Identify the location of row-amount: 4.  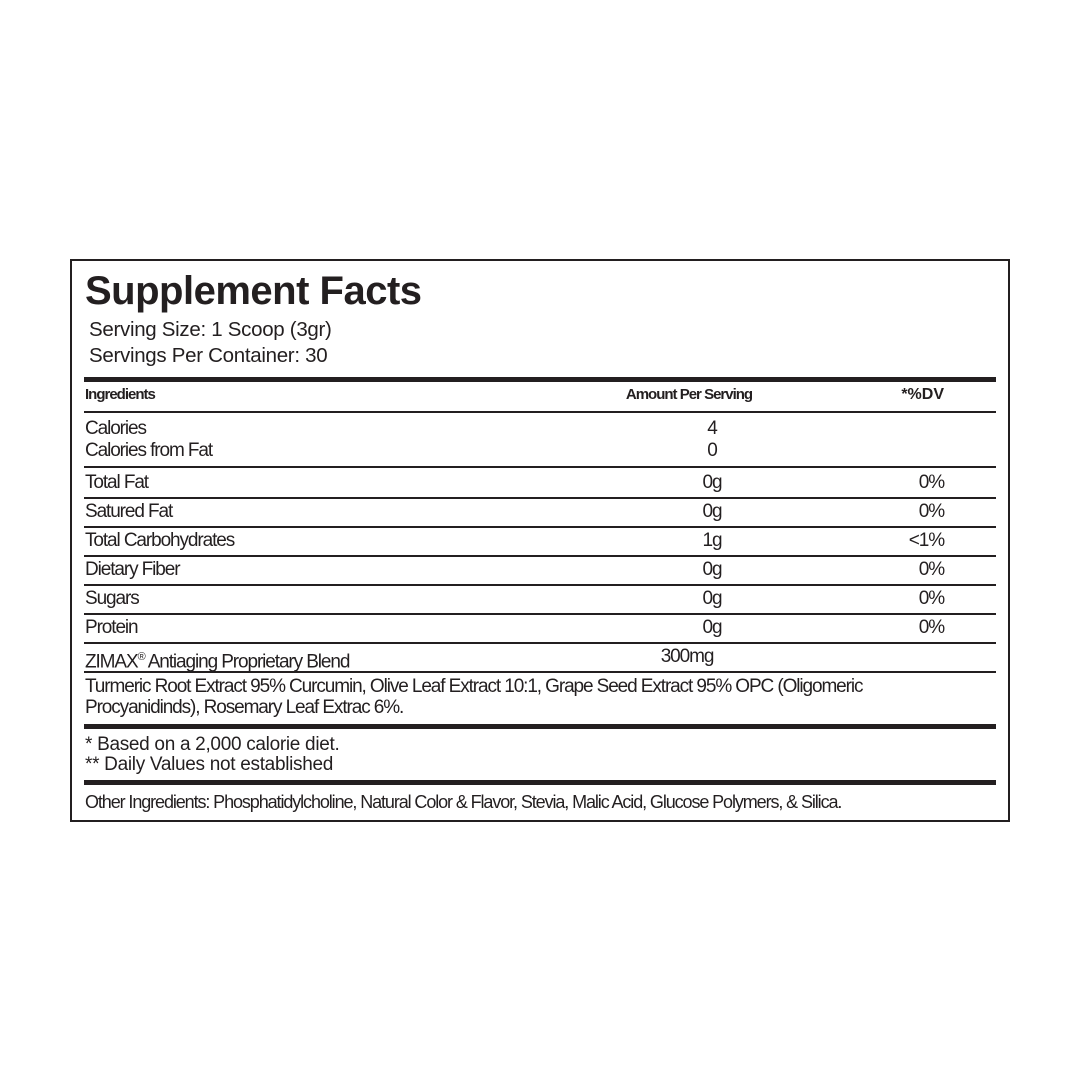
(712, 428).